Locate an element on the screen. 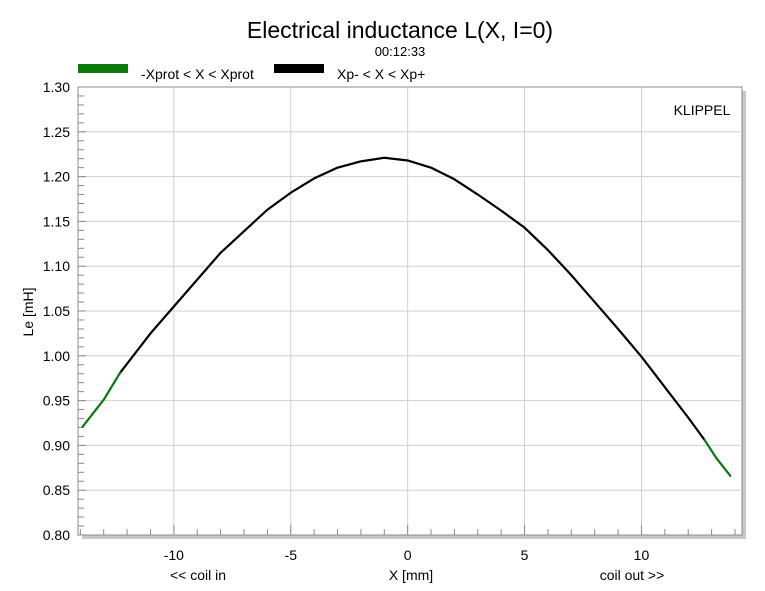 This screenshot has width=765, height=591. y-tick-label: 1.30 is located at coordinates (56, 87).